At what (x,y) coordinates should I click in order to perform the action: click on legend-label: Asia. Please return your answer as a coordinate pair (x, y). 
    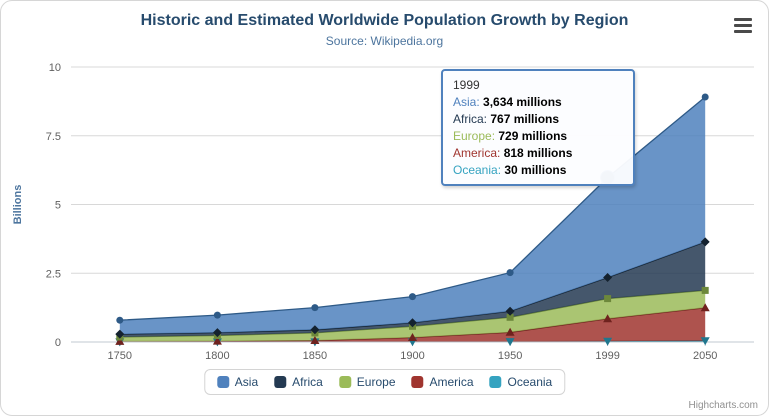
    Looking at the image, I should click on (246, 382).